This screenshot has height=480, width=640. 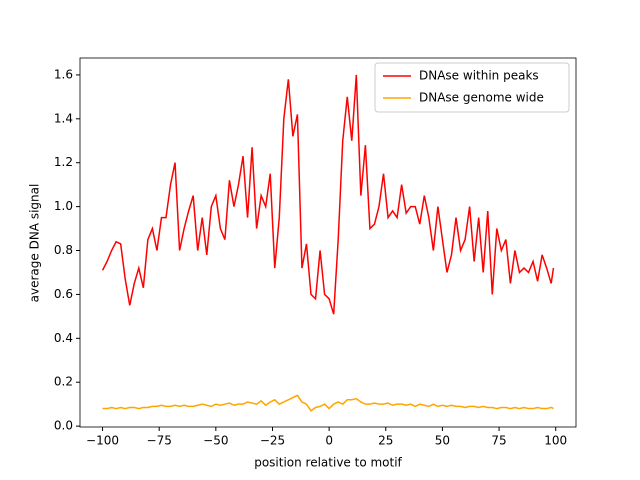 I want to click on x-tick-label: −25, so click(x=272, y=441).